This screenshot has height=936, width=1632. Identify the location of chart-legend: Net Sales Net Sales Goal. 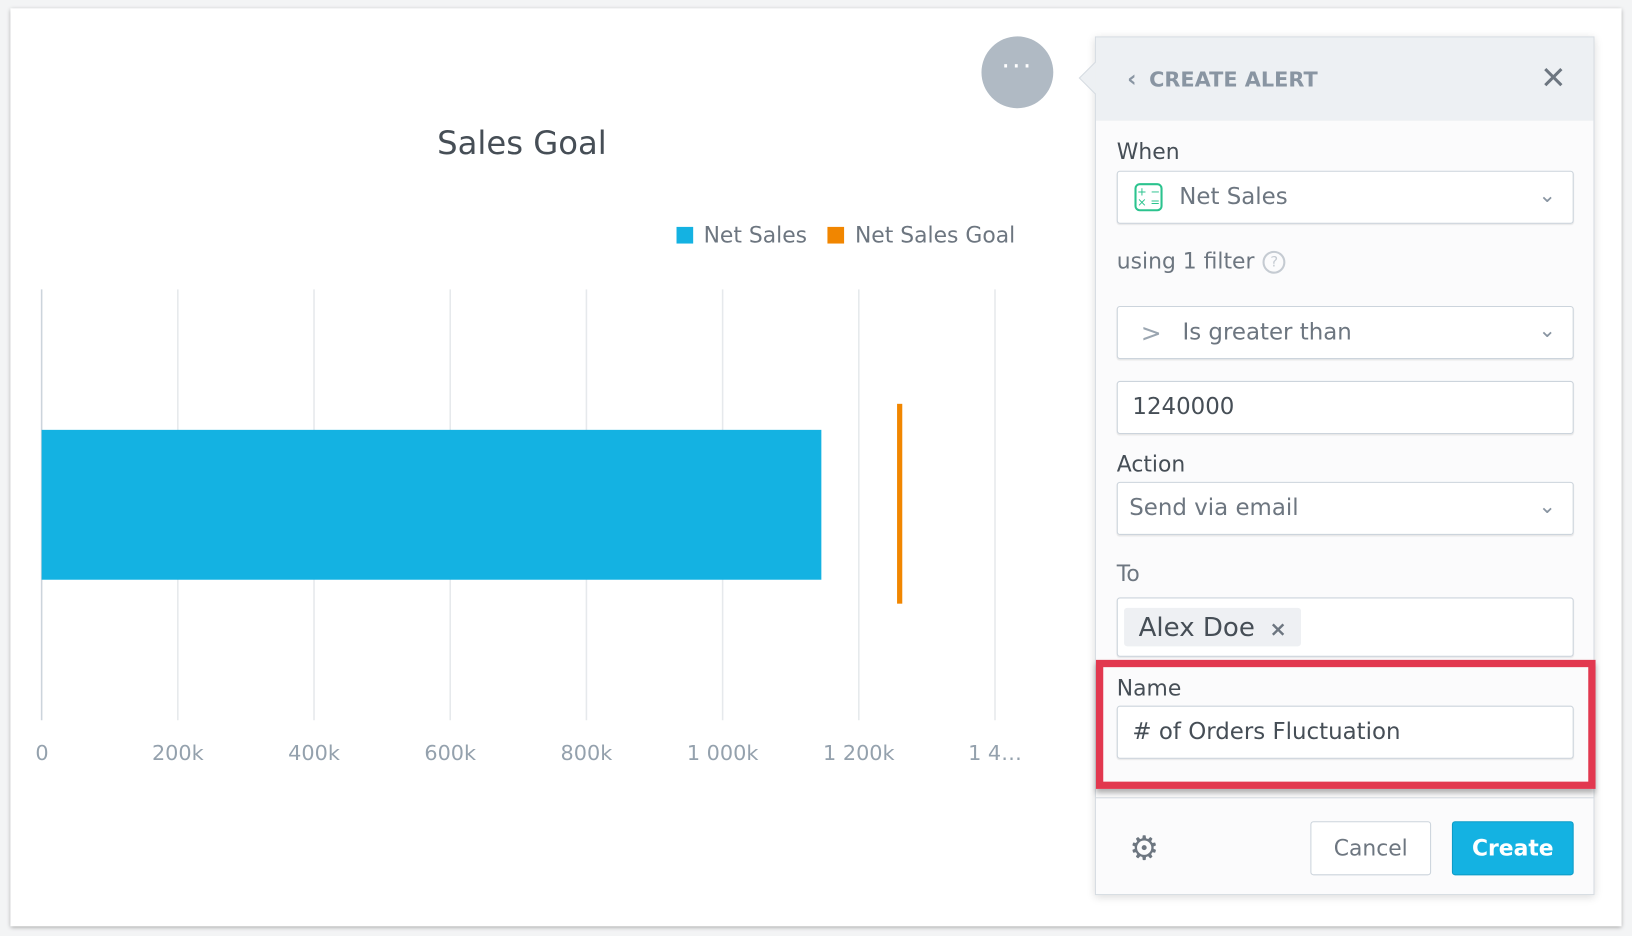
(845, 235).